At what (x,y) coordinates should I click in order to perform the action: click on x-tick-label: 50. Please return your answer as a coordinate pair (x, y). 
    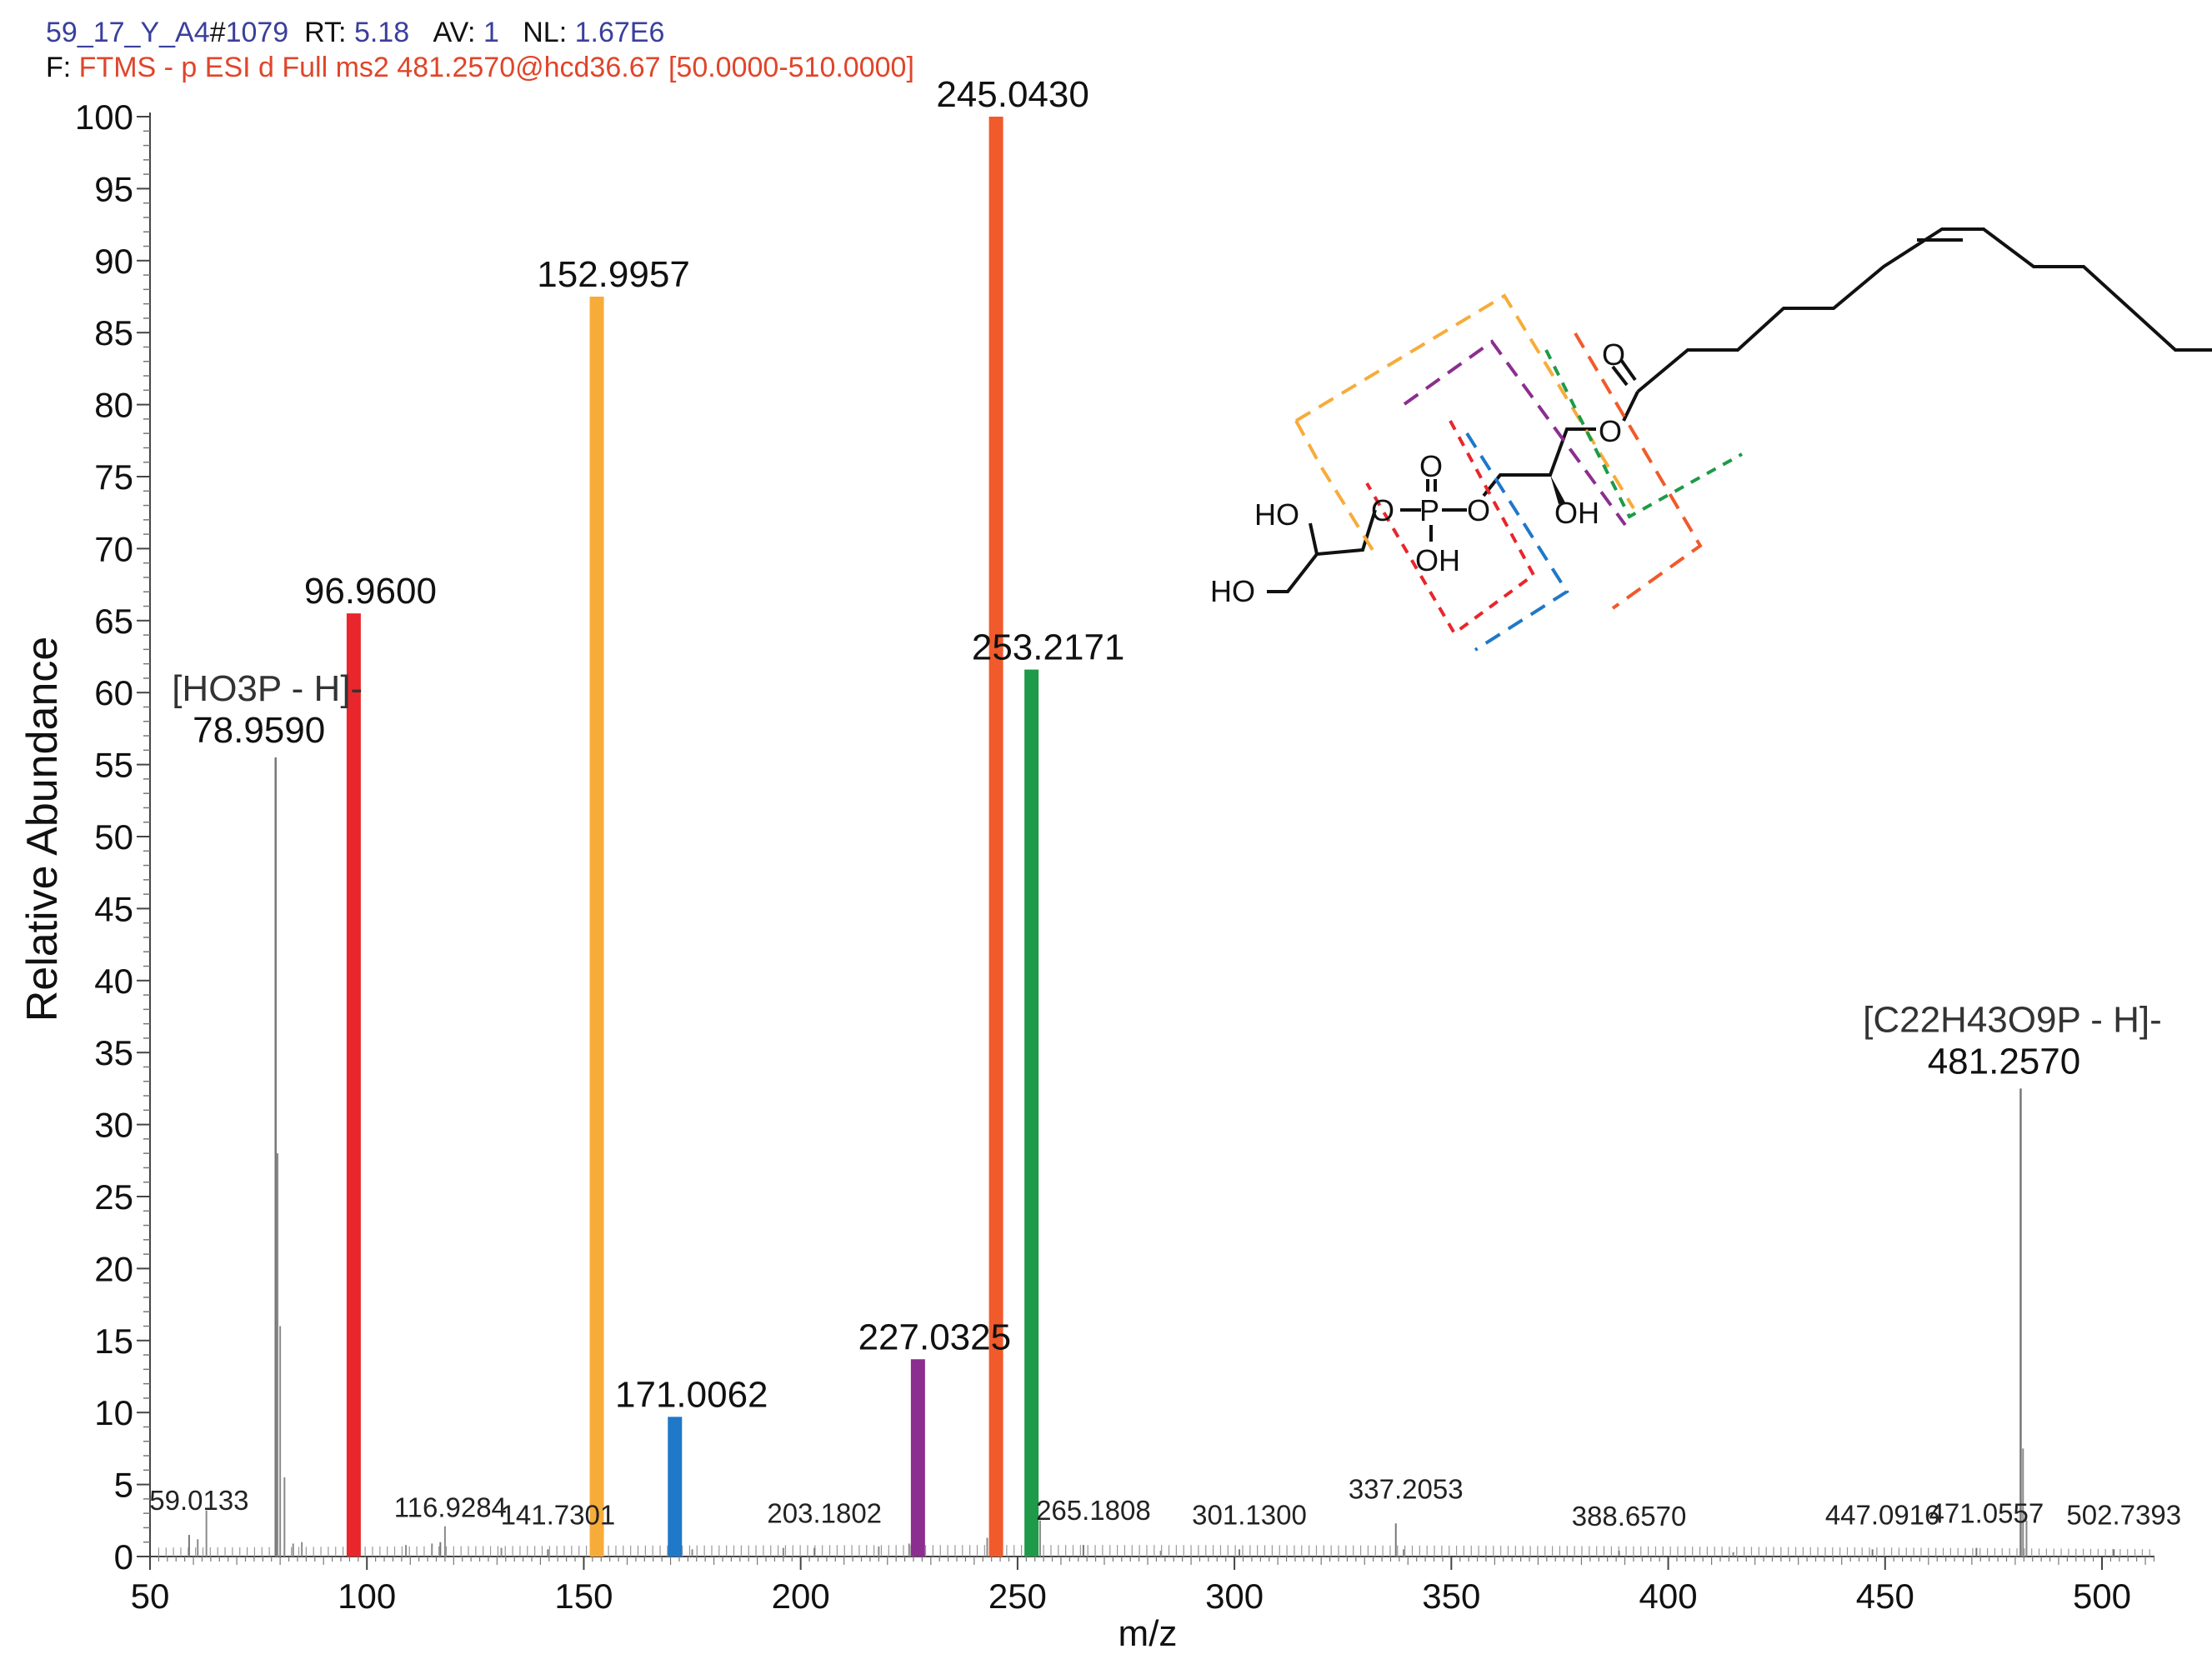
    Looking at the image, I should click on (150, 1597).